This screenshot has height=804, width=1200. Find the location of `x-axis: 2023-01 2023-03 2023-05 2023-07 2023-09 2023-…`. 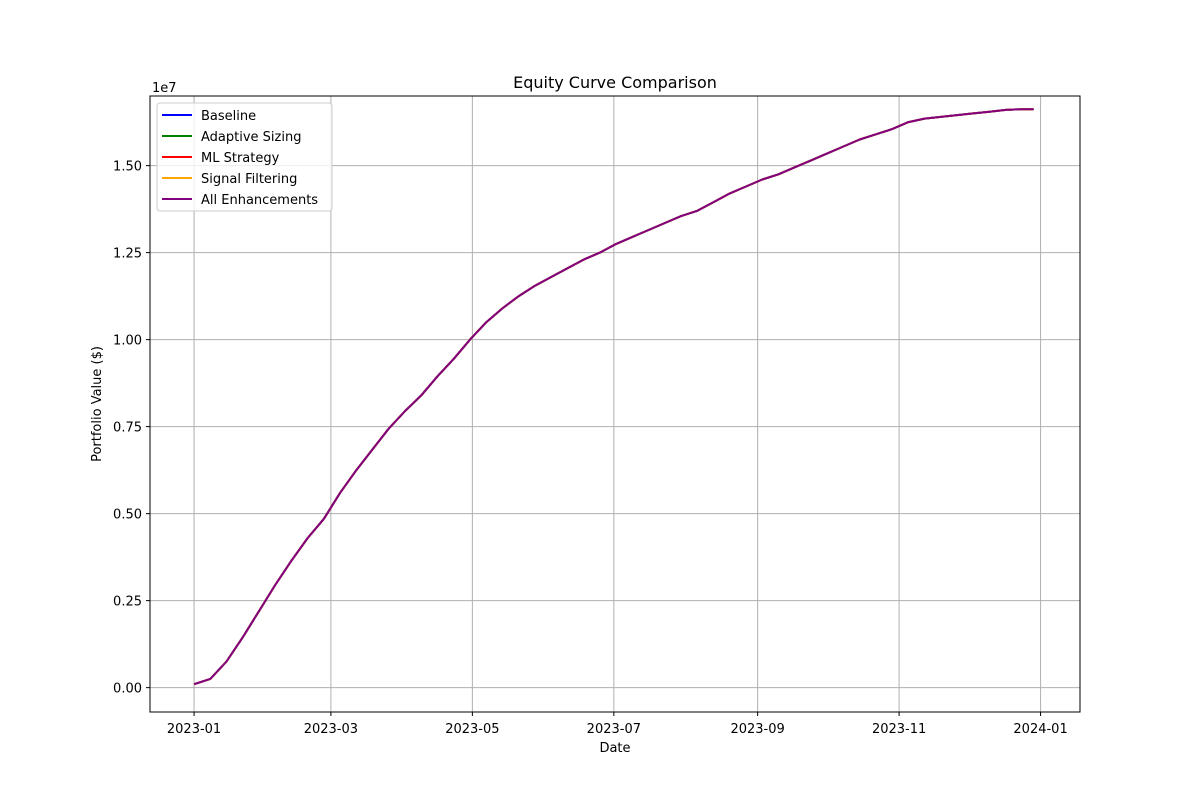

x-axis: 2023-01 2023-03 2023-05 2023-07 2023-09 2023-… is located at coordinates (617, 724).